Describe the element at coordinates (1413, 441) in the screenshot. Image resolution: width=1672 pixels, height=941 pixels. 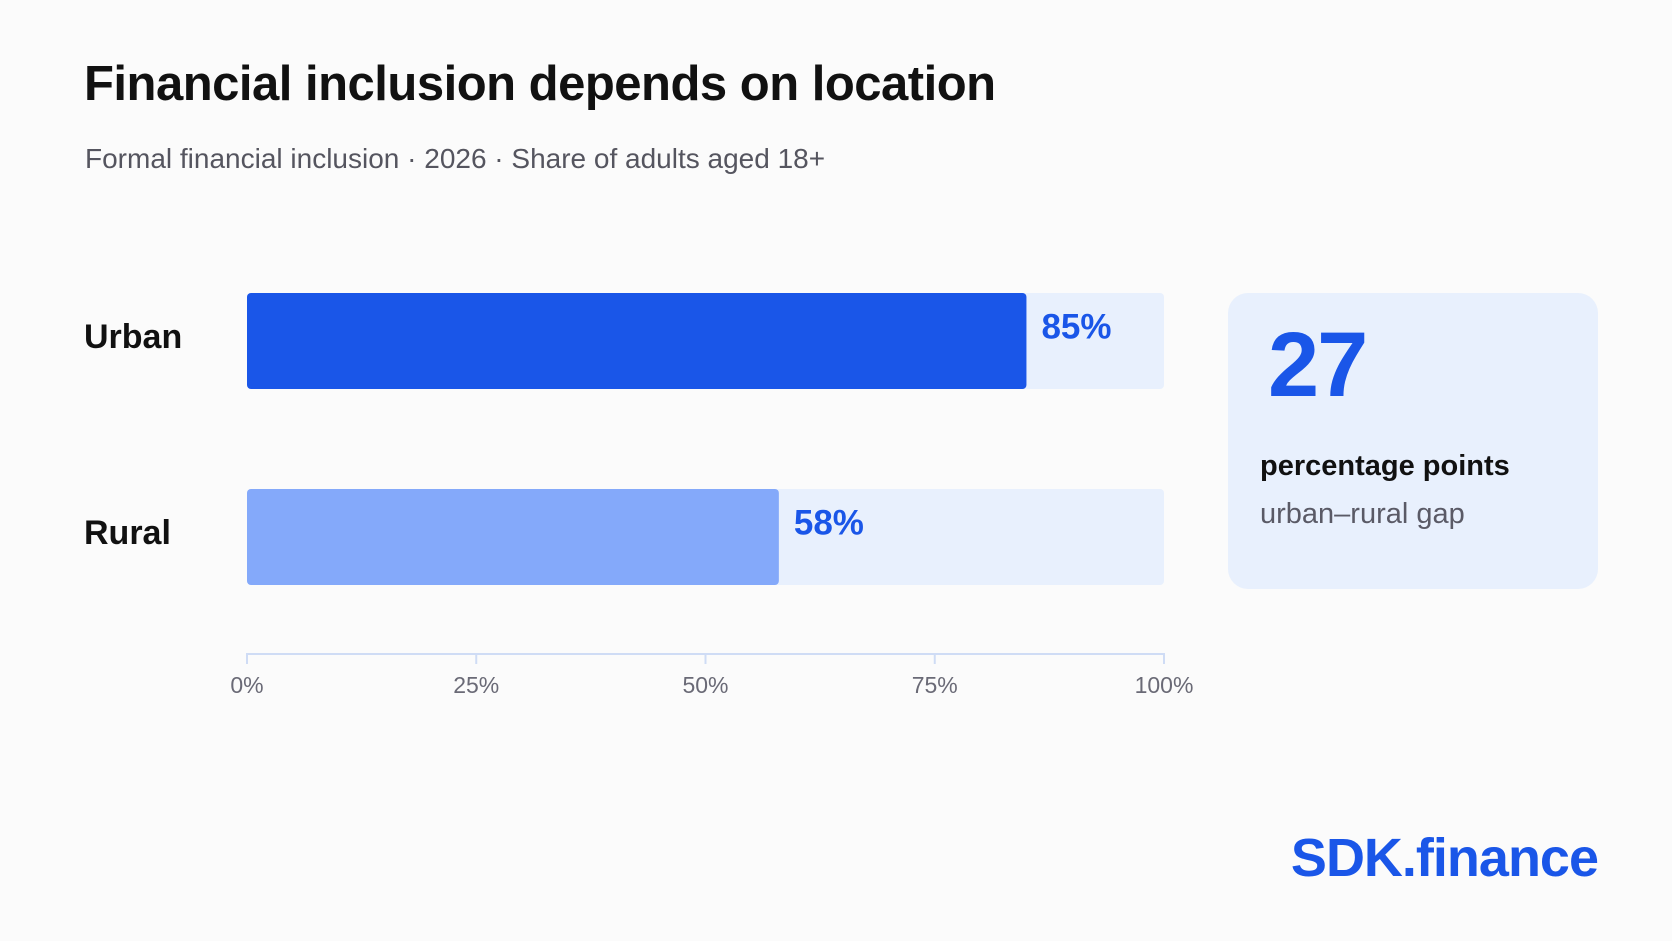
I see `gap-summary-card: 27 percentage points urban–rural gap` at that location.